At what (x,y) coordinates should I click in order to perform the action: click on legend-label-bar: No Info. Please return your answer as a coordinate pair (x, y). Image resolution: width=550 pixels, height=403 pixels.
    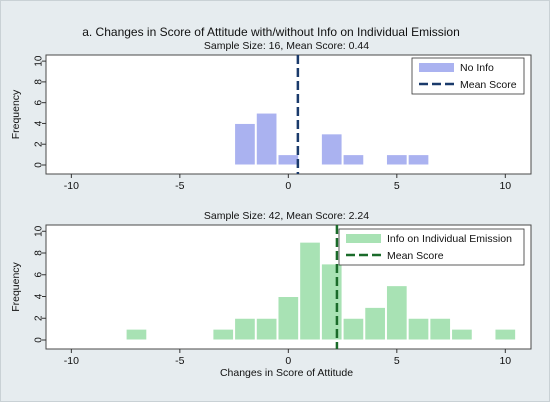
    Looking at the image, I should click on (477, 68).